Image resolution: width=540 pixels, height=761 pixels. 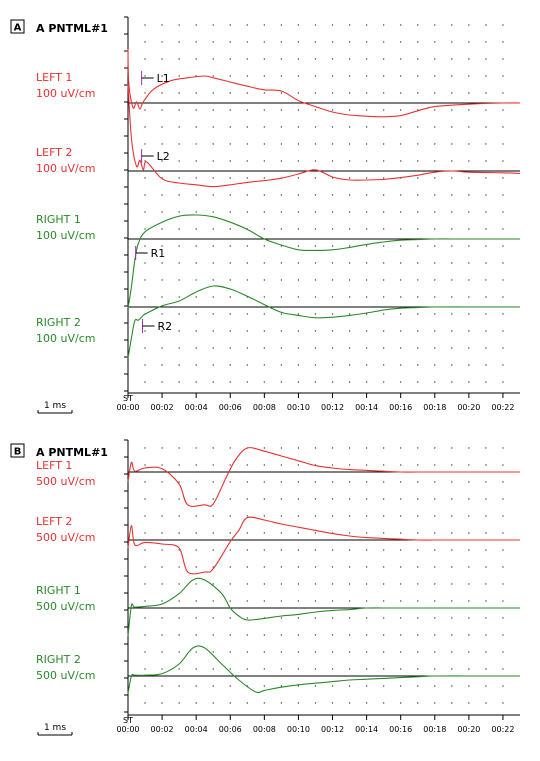 I want to click on scale-bar-label: 1 ms, so click(x=55, y=728).